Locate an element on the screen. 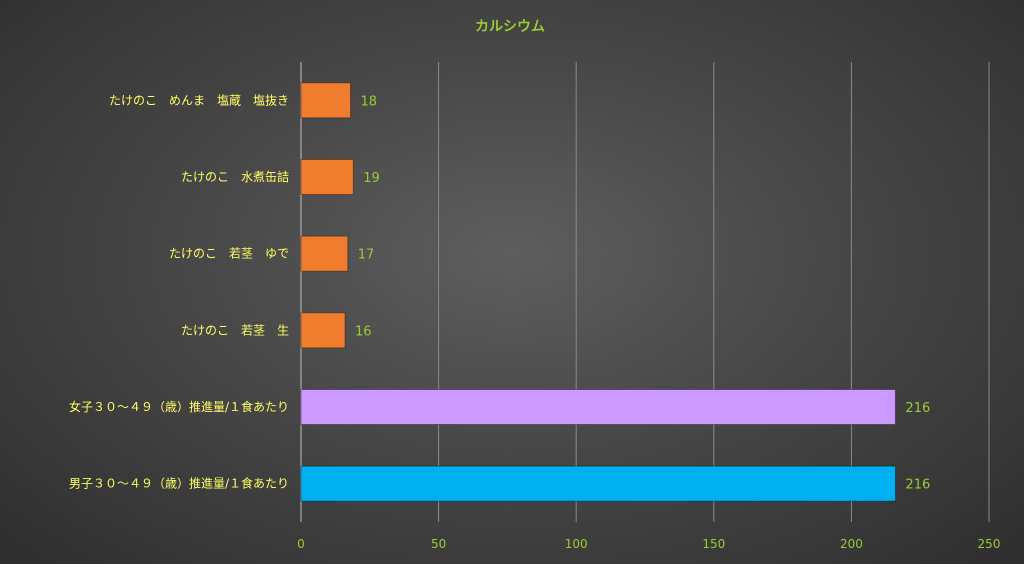 The width and height of the screenshot is (1024, 564). category-label: たけのこ めんま 塩蔵 塩抜き is located at coordinates (199, 99).